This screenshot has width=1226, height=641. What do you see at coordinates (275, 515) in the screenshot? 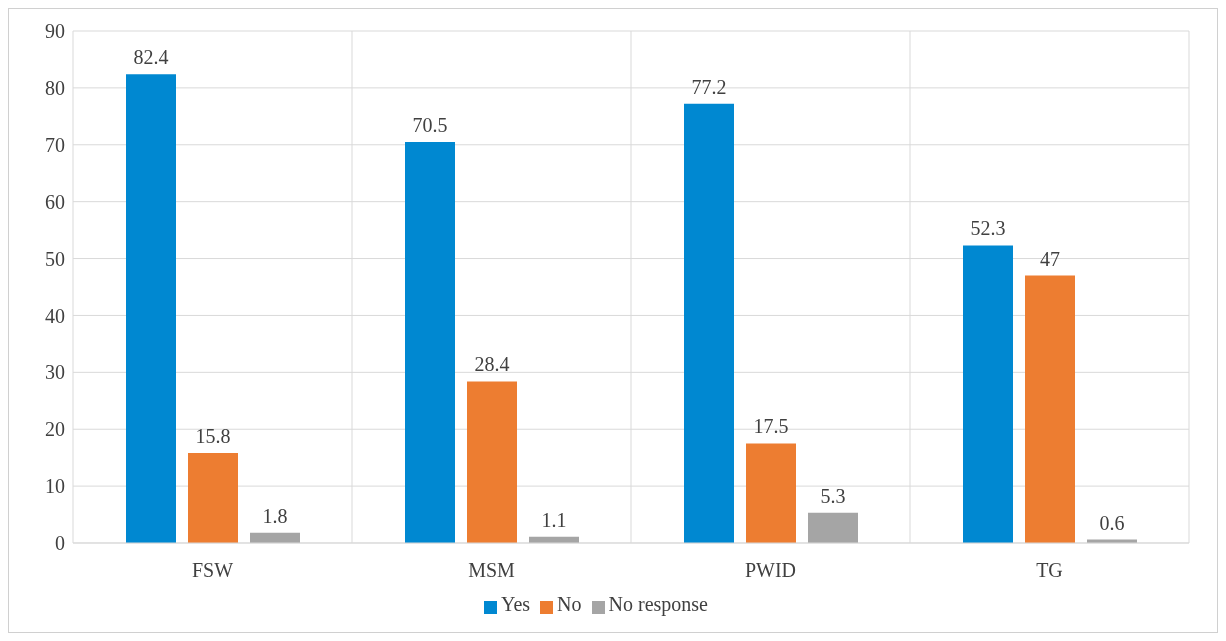
I see `data-label: 1.8` at bounding box center [275, 515].